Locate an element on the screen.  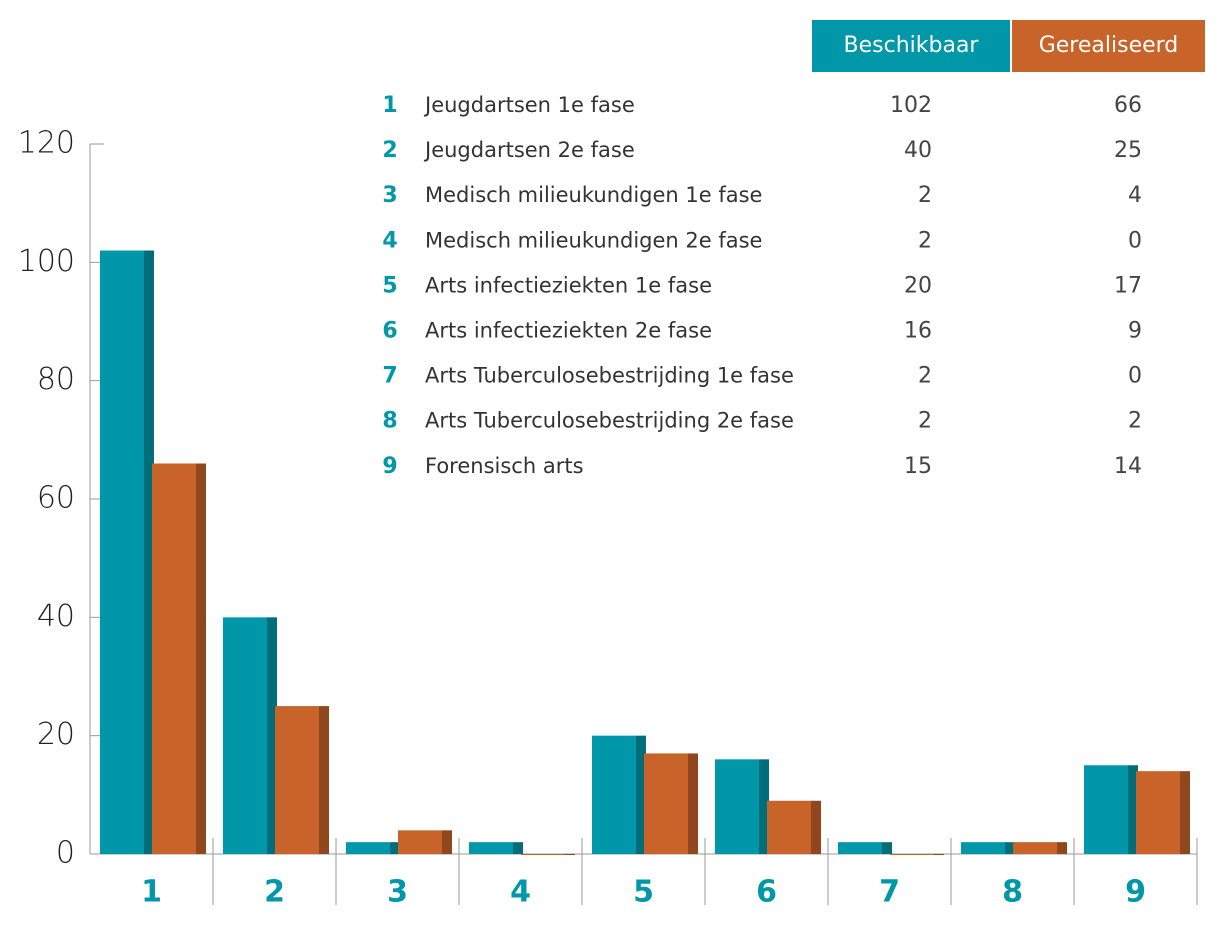
table-number: 9 is located at coordinates (389, 466).